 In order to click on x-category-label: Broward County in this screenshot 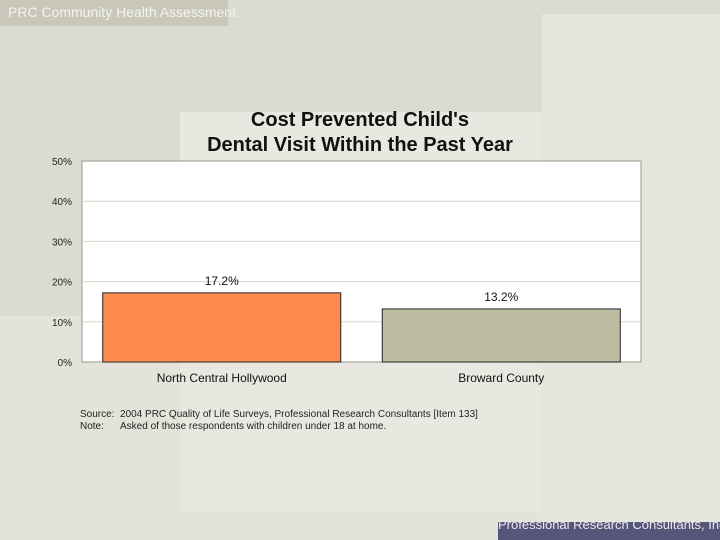, I will do `click(501, 378)`.